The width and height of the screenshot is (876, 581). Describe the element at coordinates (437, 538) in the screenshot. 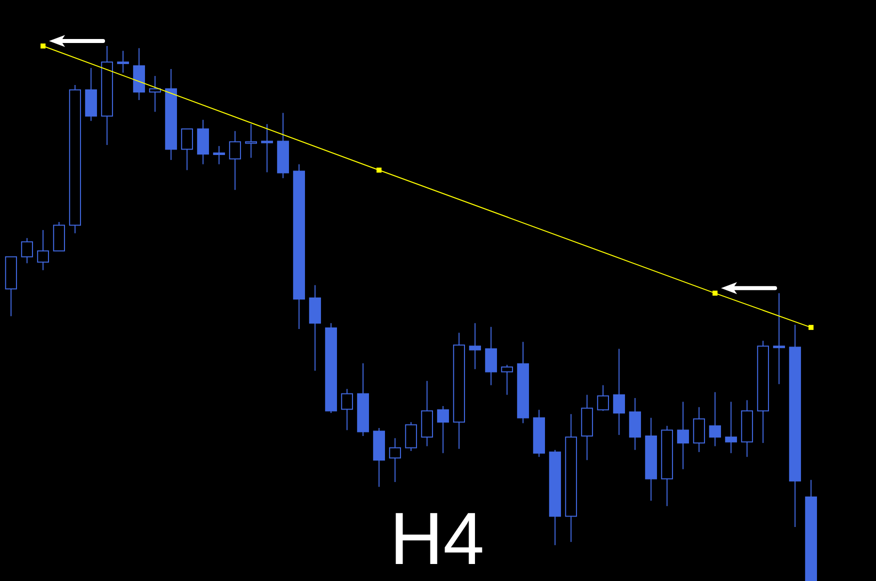

I see `text: H4` at that location.